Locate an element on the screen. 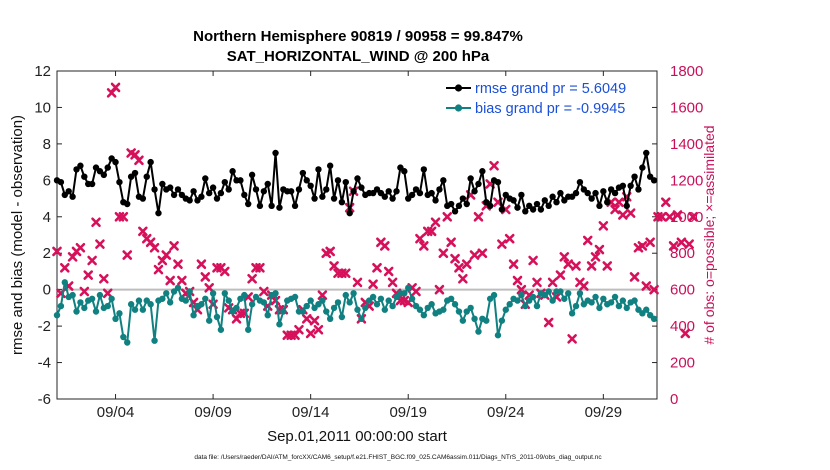  x-tick-label: 09/14 is located at coordinates (311, 412).